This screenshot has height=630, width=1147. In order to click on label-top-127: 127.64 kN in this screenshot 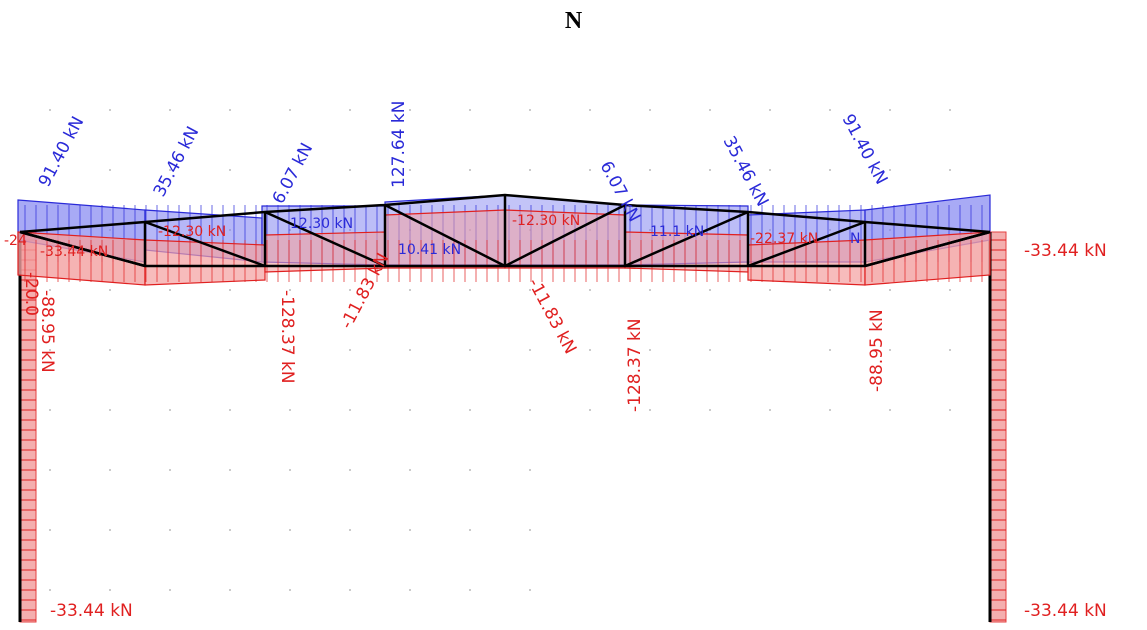, I will do `click(399, 144)`.